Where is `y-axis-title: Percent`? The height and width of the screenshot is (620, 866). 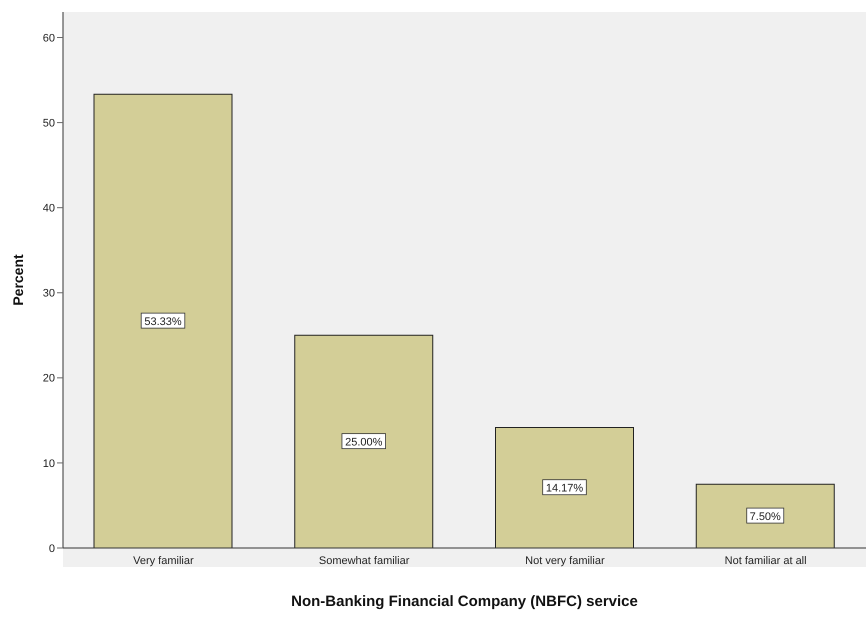 y-axis-title: Percent is located at coordinates (18, 280).